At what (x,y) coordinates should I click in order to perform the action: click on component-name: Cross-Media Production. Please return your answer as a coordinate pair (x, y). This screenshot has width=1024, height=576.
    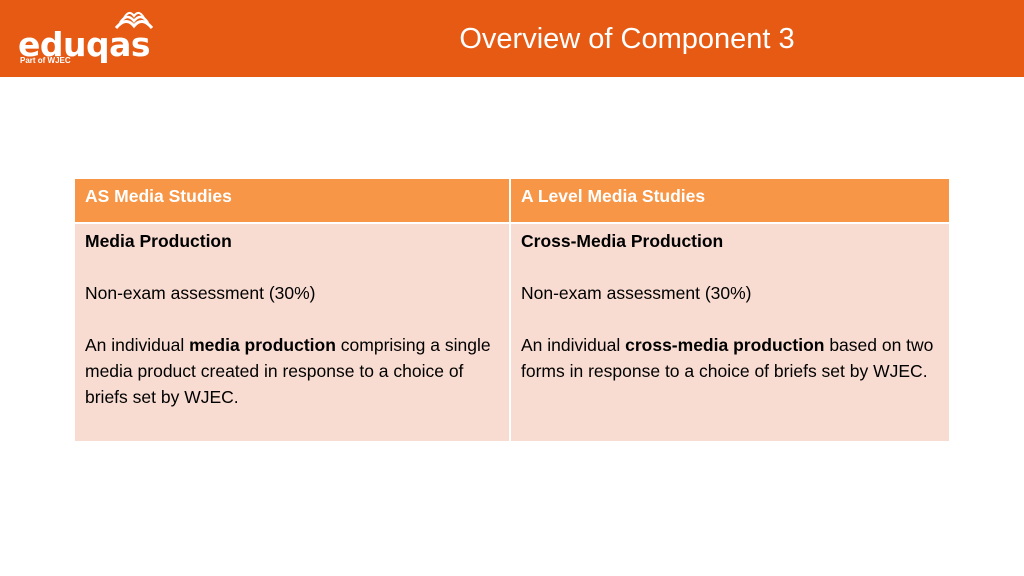
    Looking at the image, I should click on (622, 241).